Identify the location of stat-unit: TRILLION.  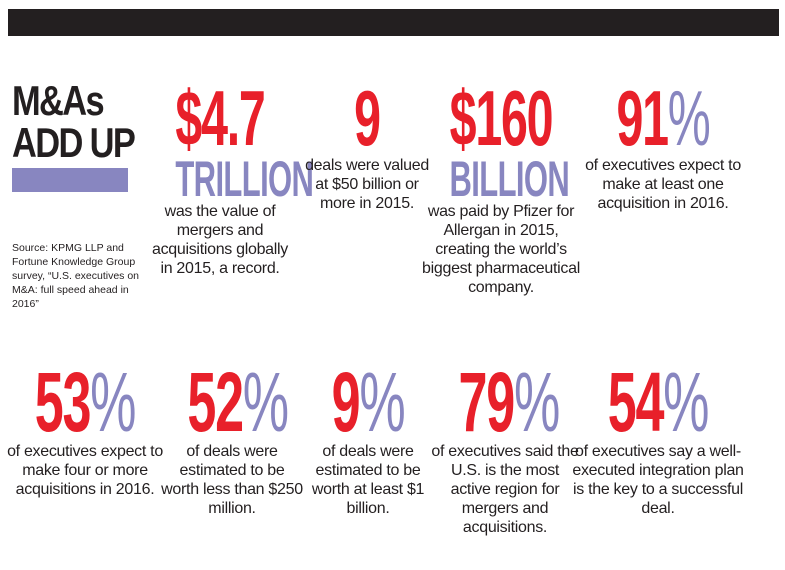
(244, 179).